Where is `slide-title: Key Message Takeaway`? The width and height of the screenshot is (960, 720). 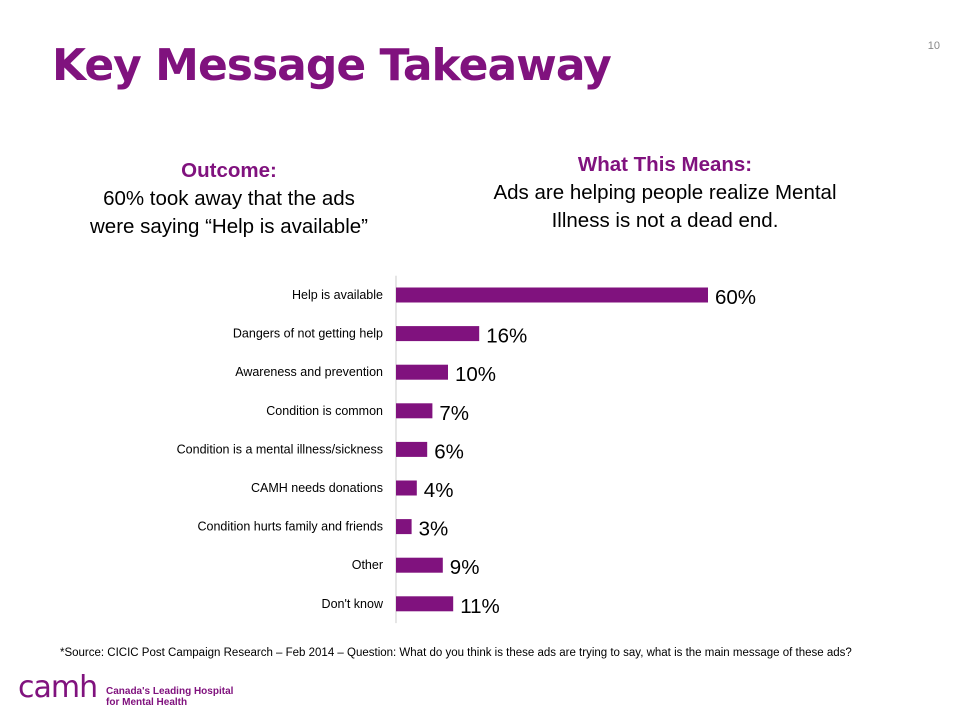
slide-title: Key Message Takeaway is located at coordinates (332, 65).